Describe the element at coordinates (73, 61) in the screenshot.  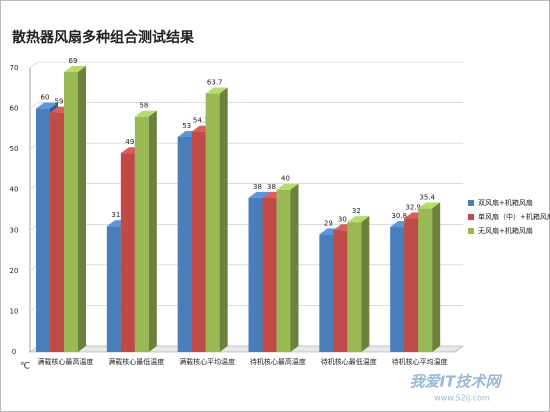
I see `value-label: 69` at that location.